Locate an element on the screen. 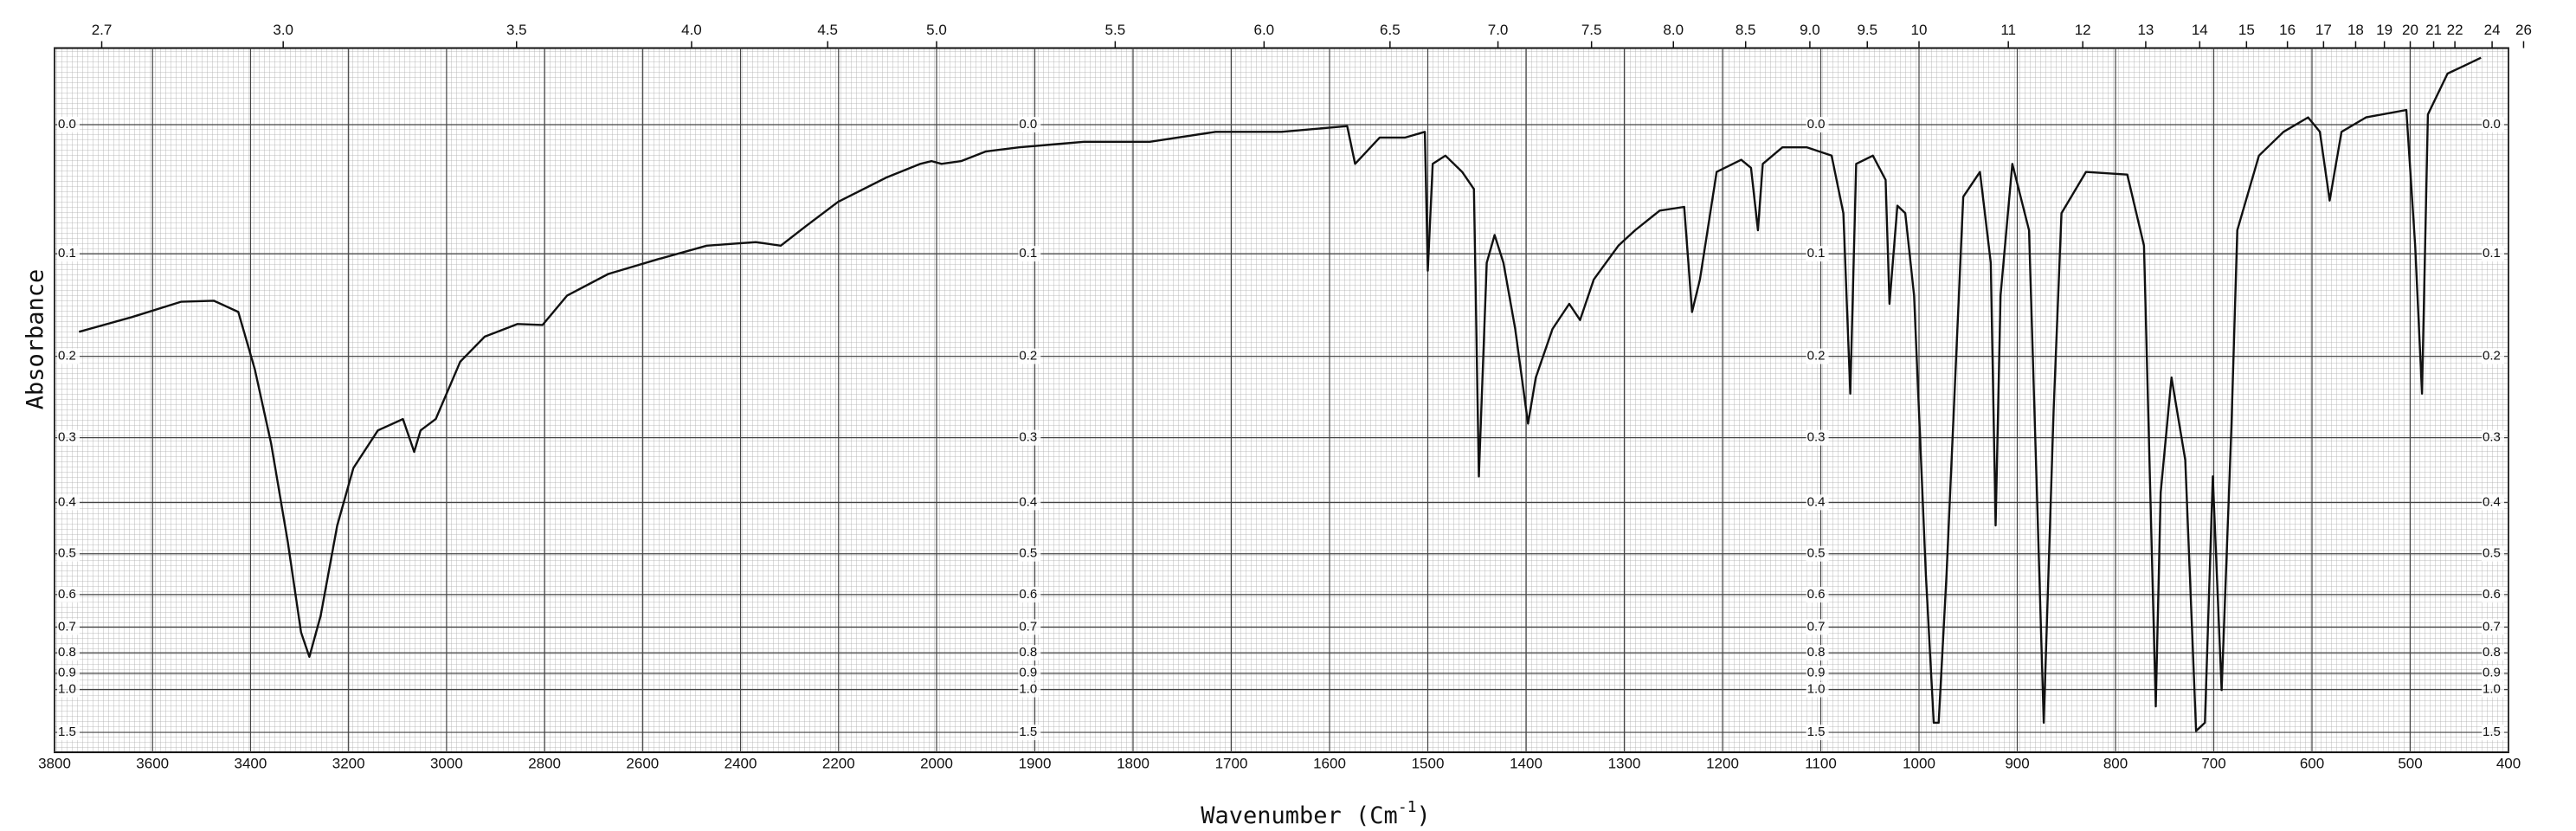 Image resolution: width=2576 pixels, height=831 pixels. x-tick-label: 600 is located at coordinates (2312, 764).